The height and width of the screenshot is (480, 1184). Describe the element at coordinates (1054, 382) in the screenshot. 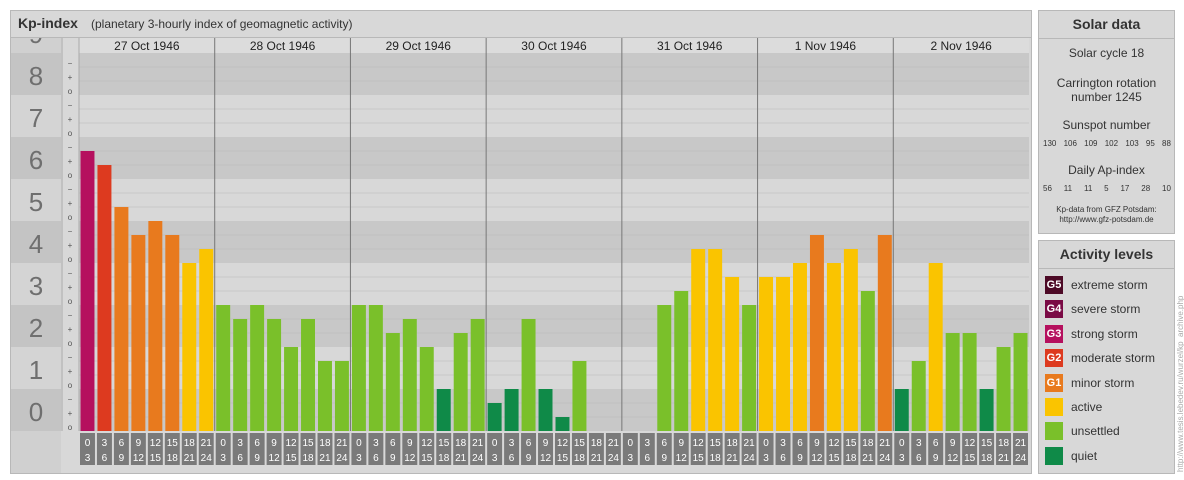

I see `legend-swatch: G1` at that location.